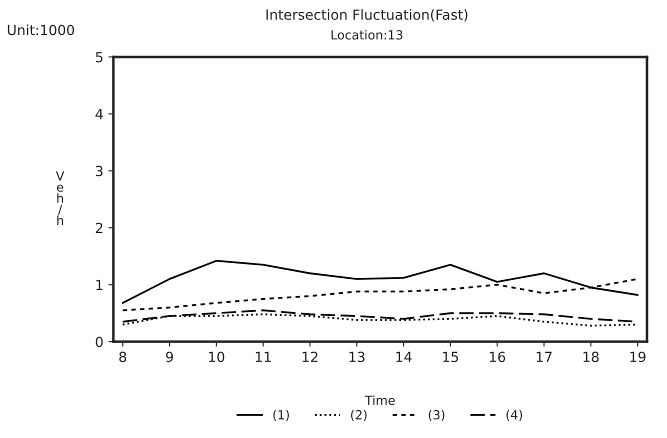 The width and height of the screenshot is (667, 438). I want to click on y-tick-label: 4, so click(99, 114).